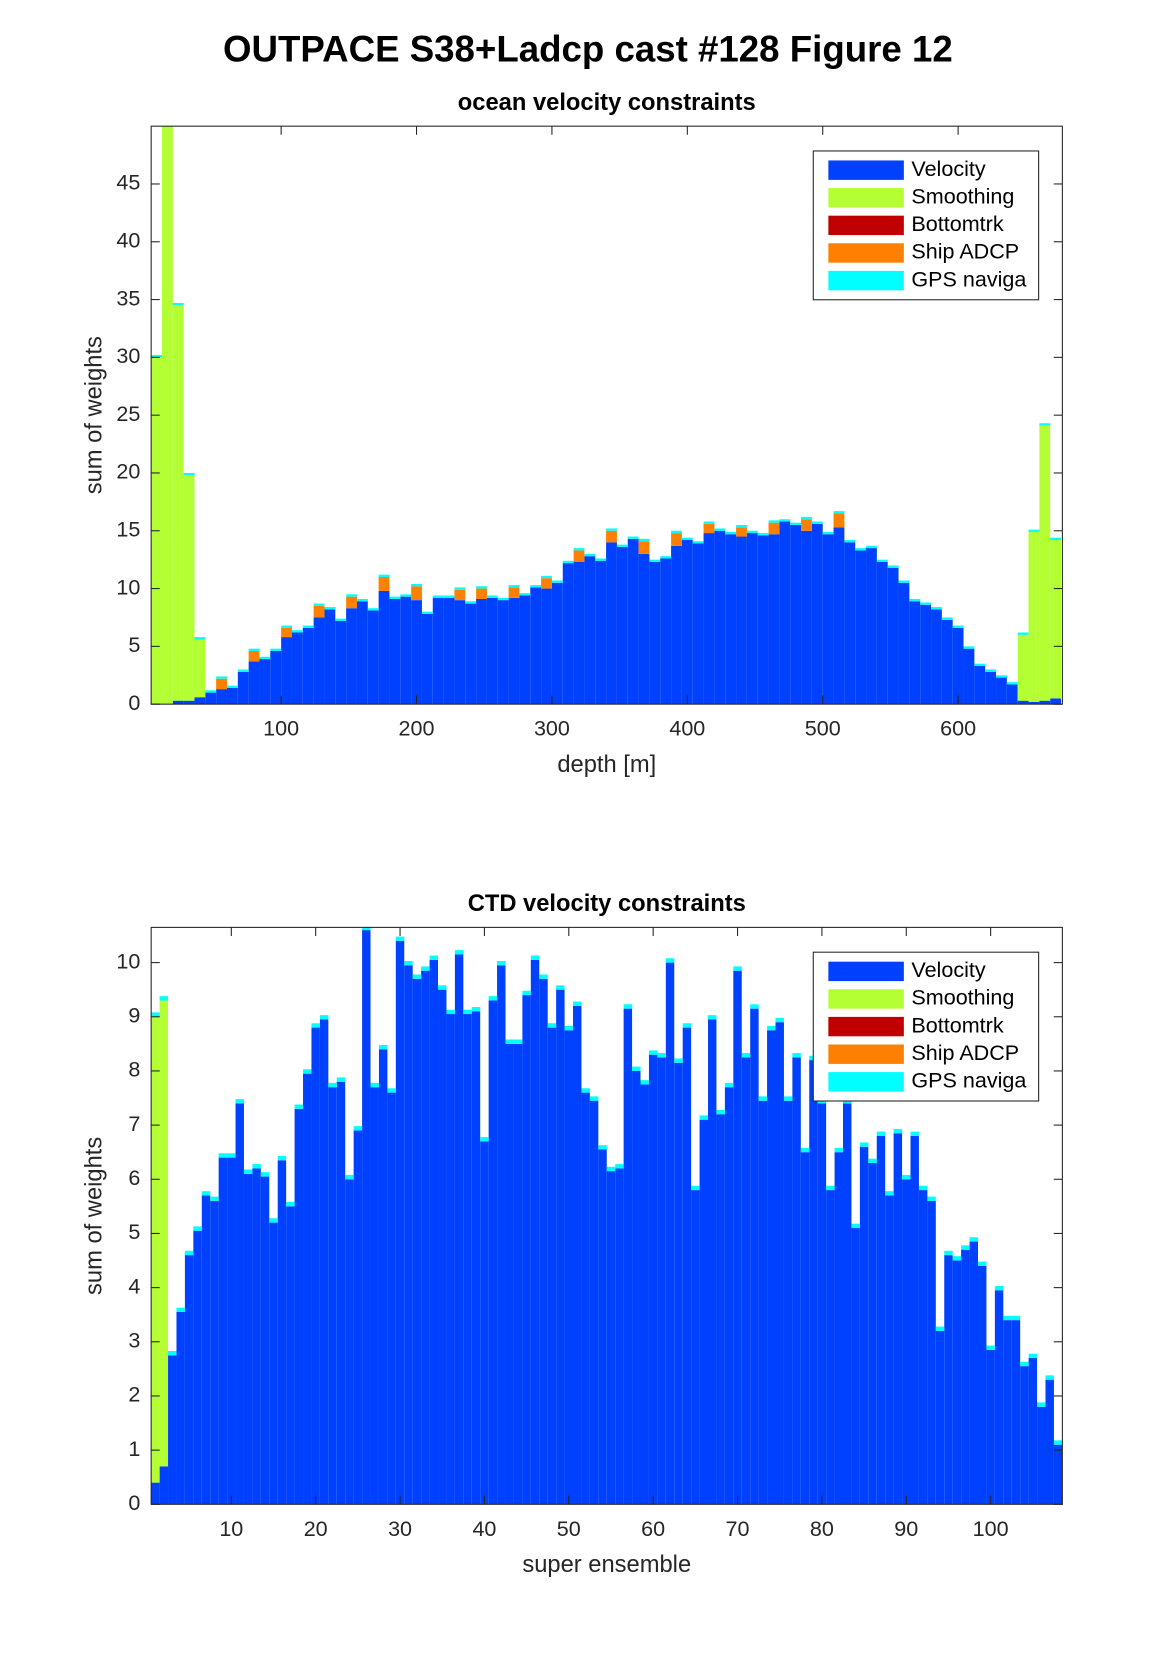 The height and width of the screenshot is (1679, 1165). Describe the element at coordinates (552, 728) in the screenshot. I see `x-tick-label: 300` at that location.